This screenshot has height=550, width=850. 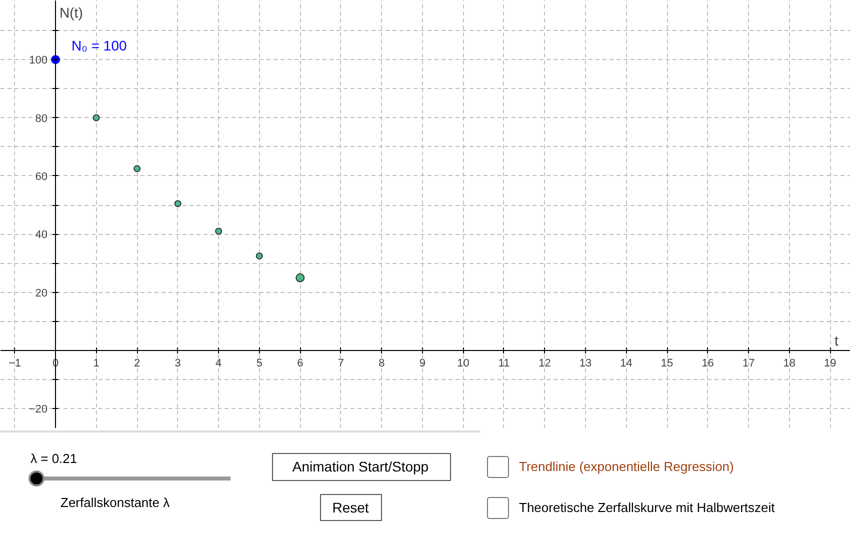 What do you see at coordinates (300, 364) in the screenshot?
I see `x-tick-label: 6` at bounding box center [300, 364].